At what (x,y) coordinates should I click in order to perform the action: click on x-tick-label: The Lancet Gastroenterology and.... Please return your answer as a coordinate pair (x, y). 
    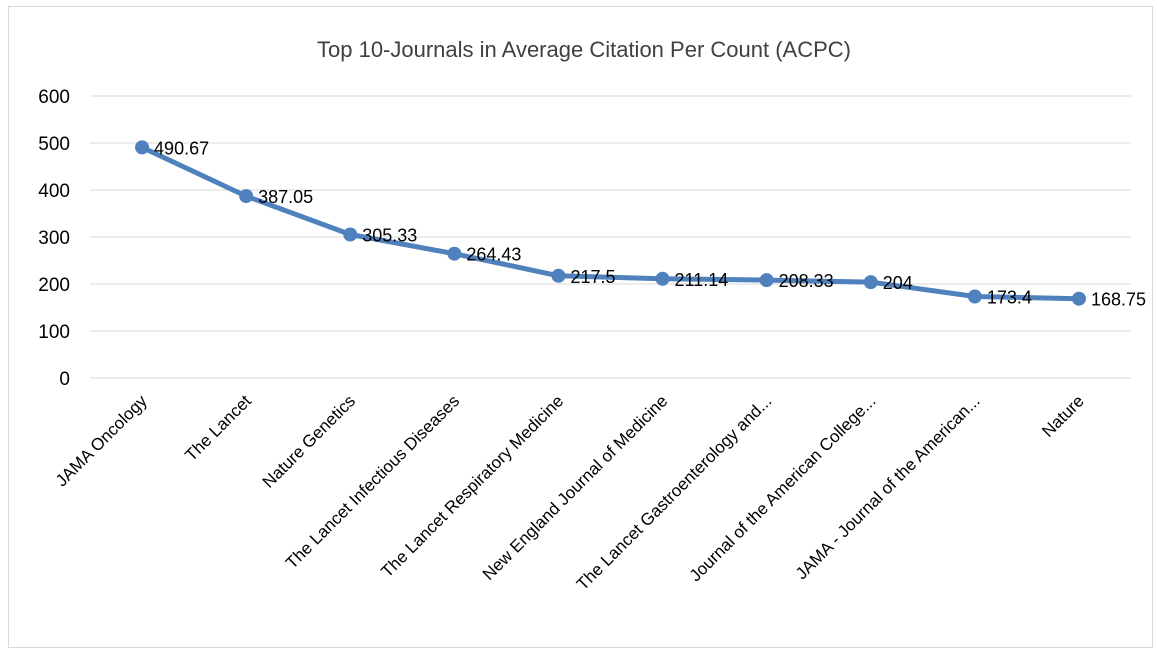
    Looking at the image, I should click on (674, 492).